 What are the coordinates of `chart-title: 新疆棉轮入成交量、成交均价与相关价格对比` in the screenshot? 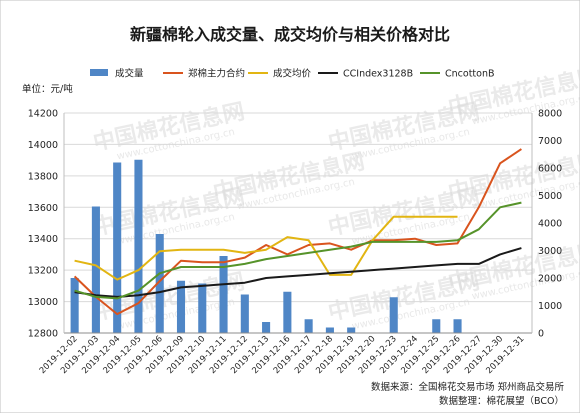 It's located at (290, 34).